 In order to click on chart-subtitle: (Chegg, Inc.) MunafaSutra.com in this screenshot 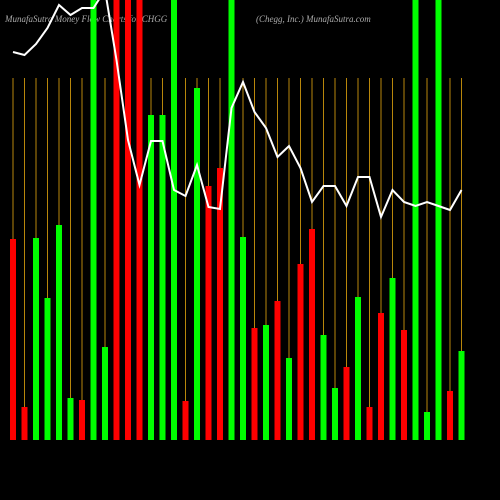, I will do `click(313, 19)`.